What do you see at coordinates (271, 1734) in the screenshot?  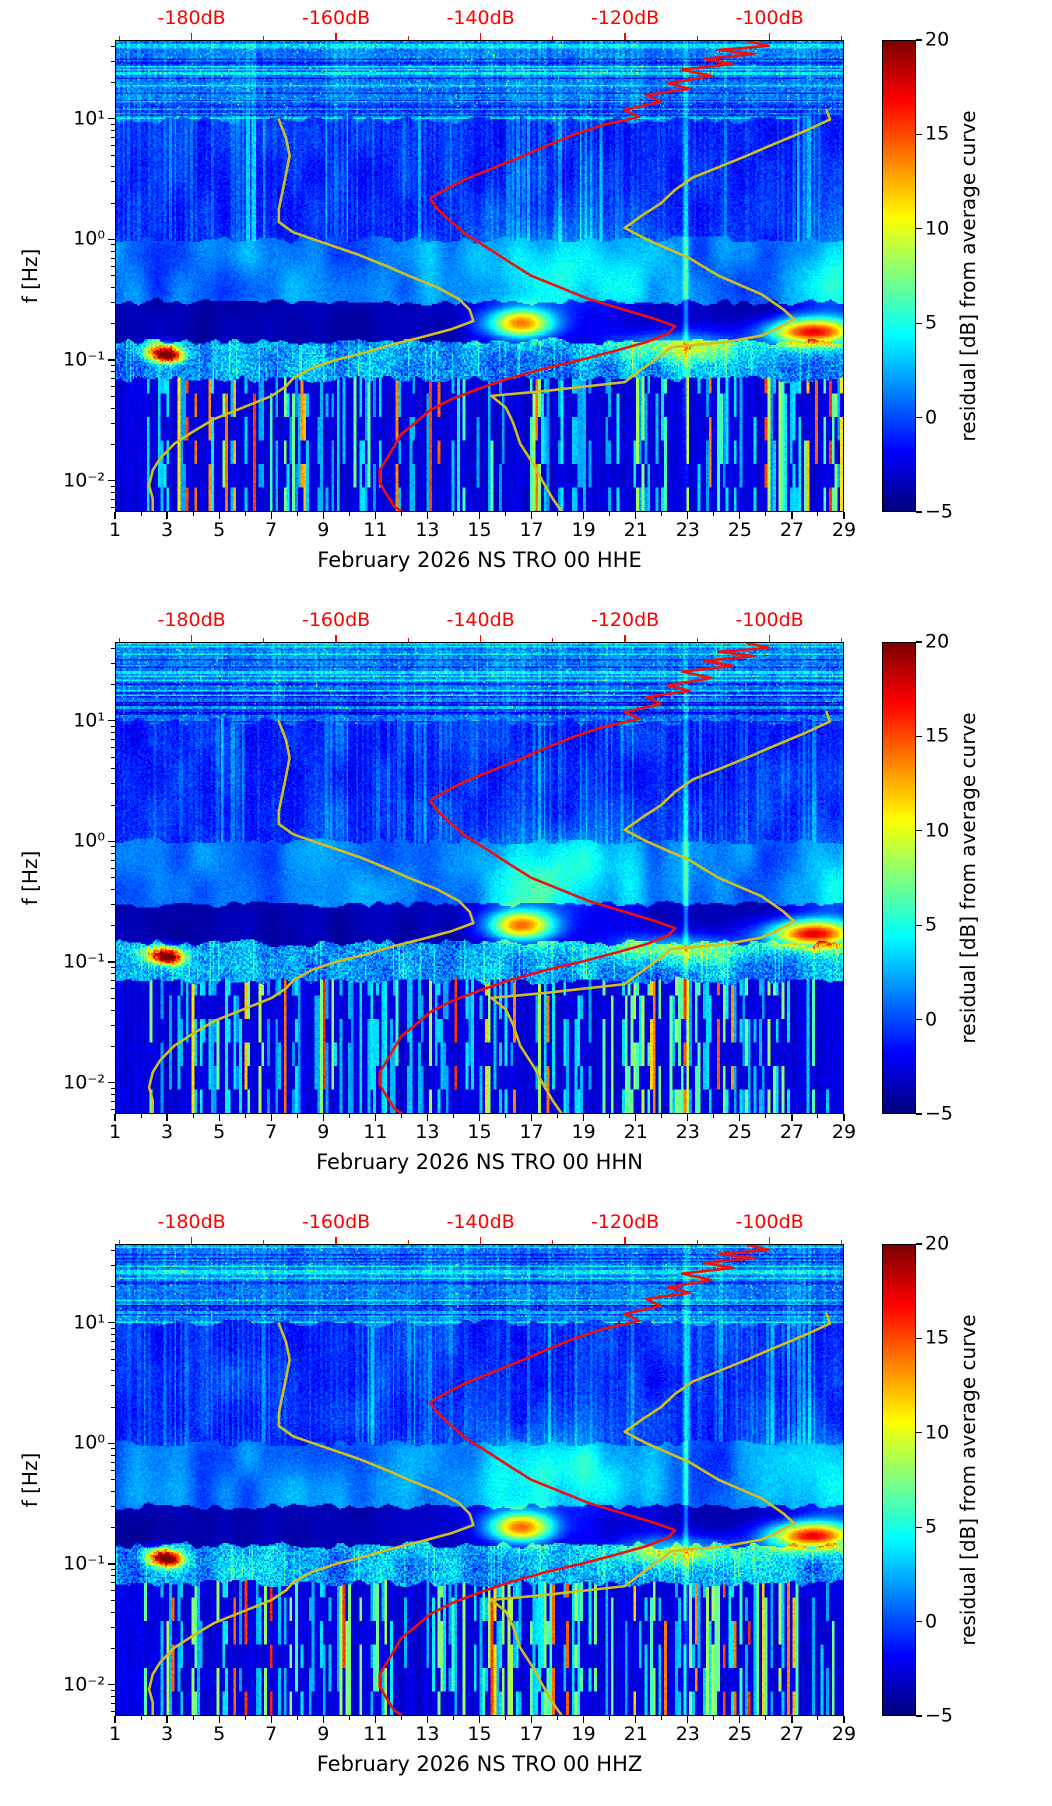 I see `x-tick-label: 7` at bounding box center [271, 1734].